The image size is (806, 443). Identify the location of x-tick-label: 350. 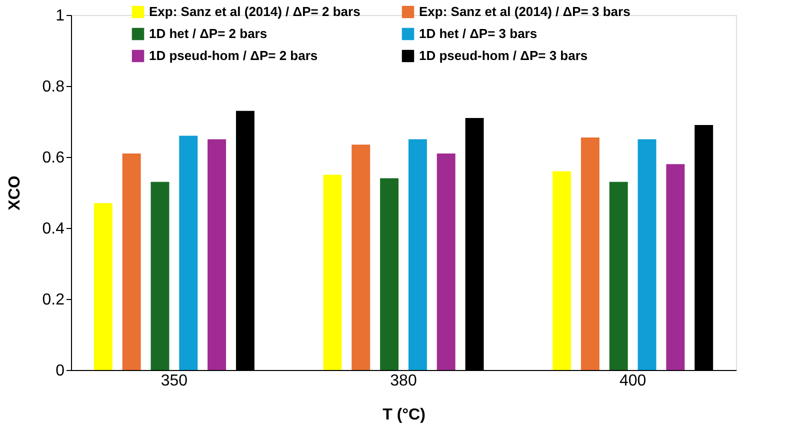
(174, 381).